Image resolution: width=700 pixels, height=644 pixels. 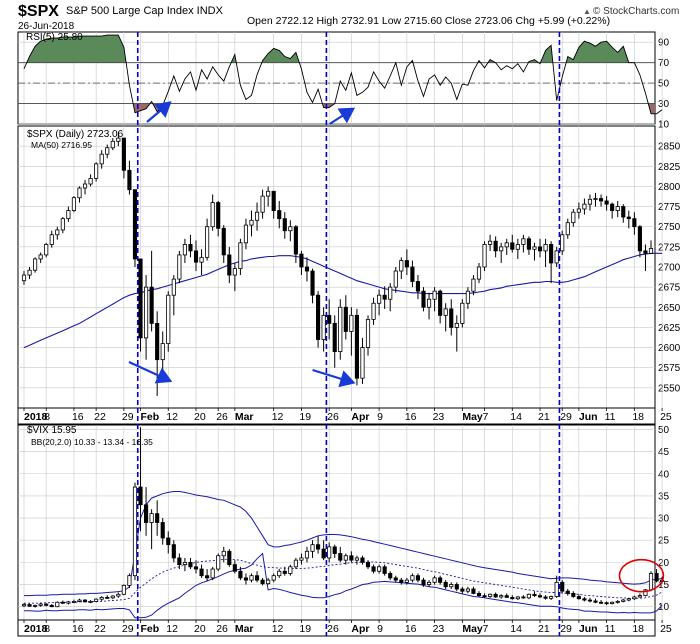 What do you see at coordinates (669, 207) in the screenshot?
I see `y-tick-label: 2775` at bounding box center [669, 207].